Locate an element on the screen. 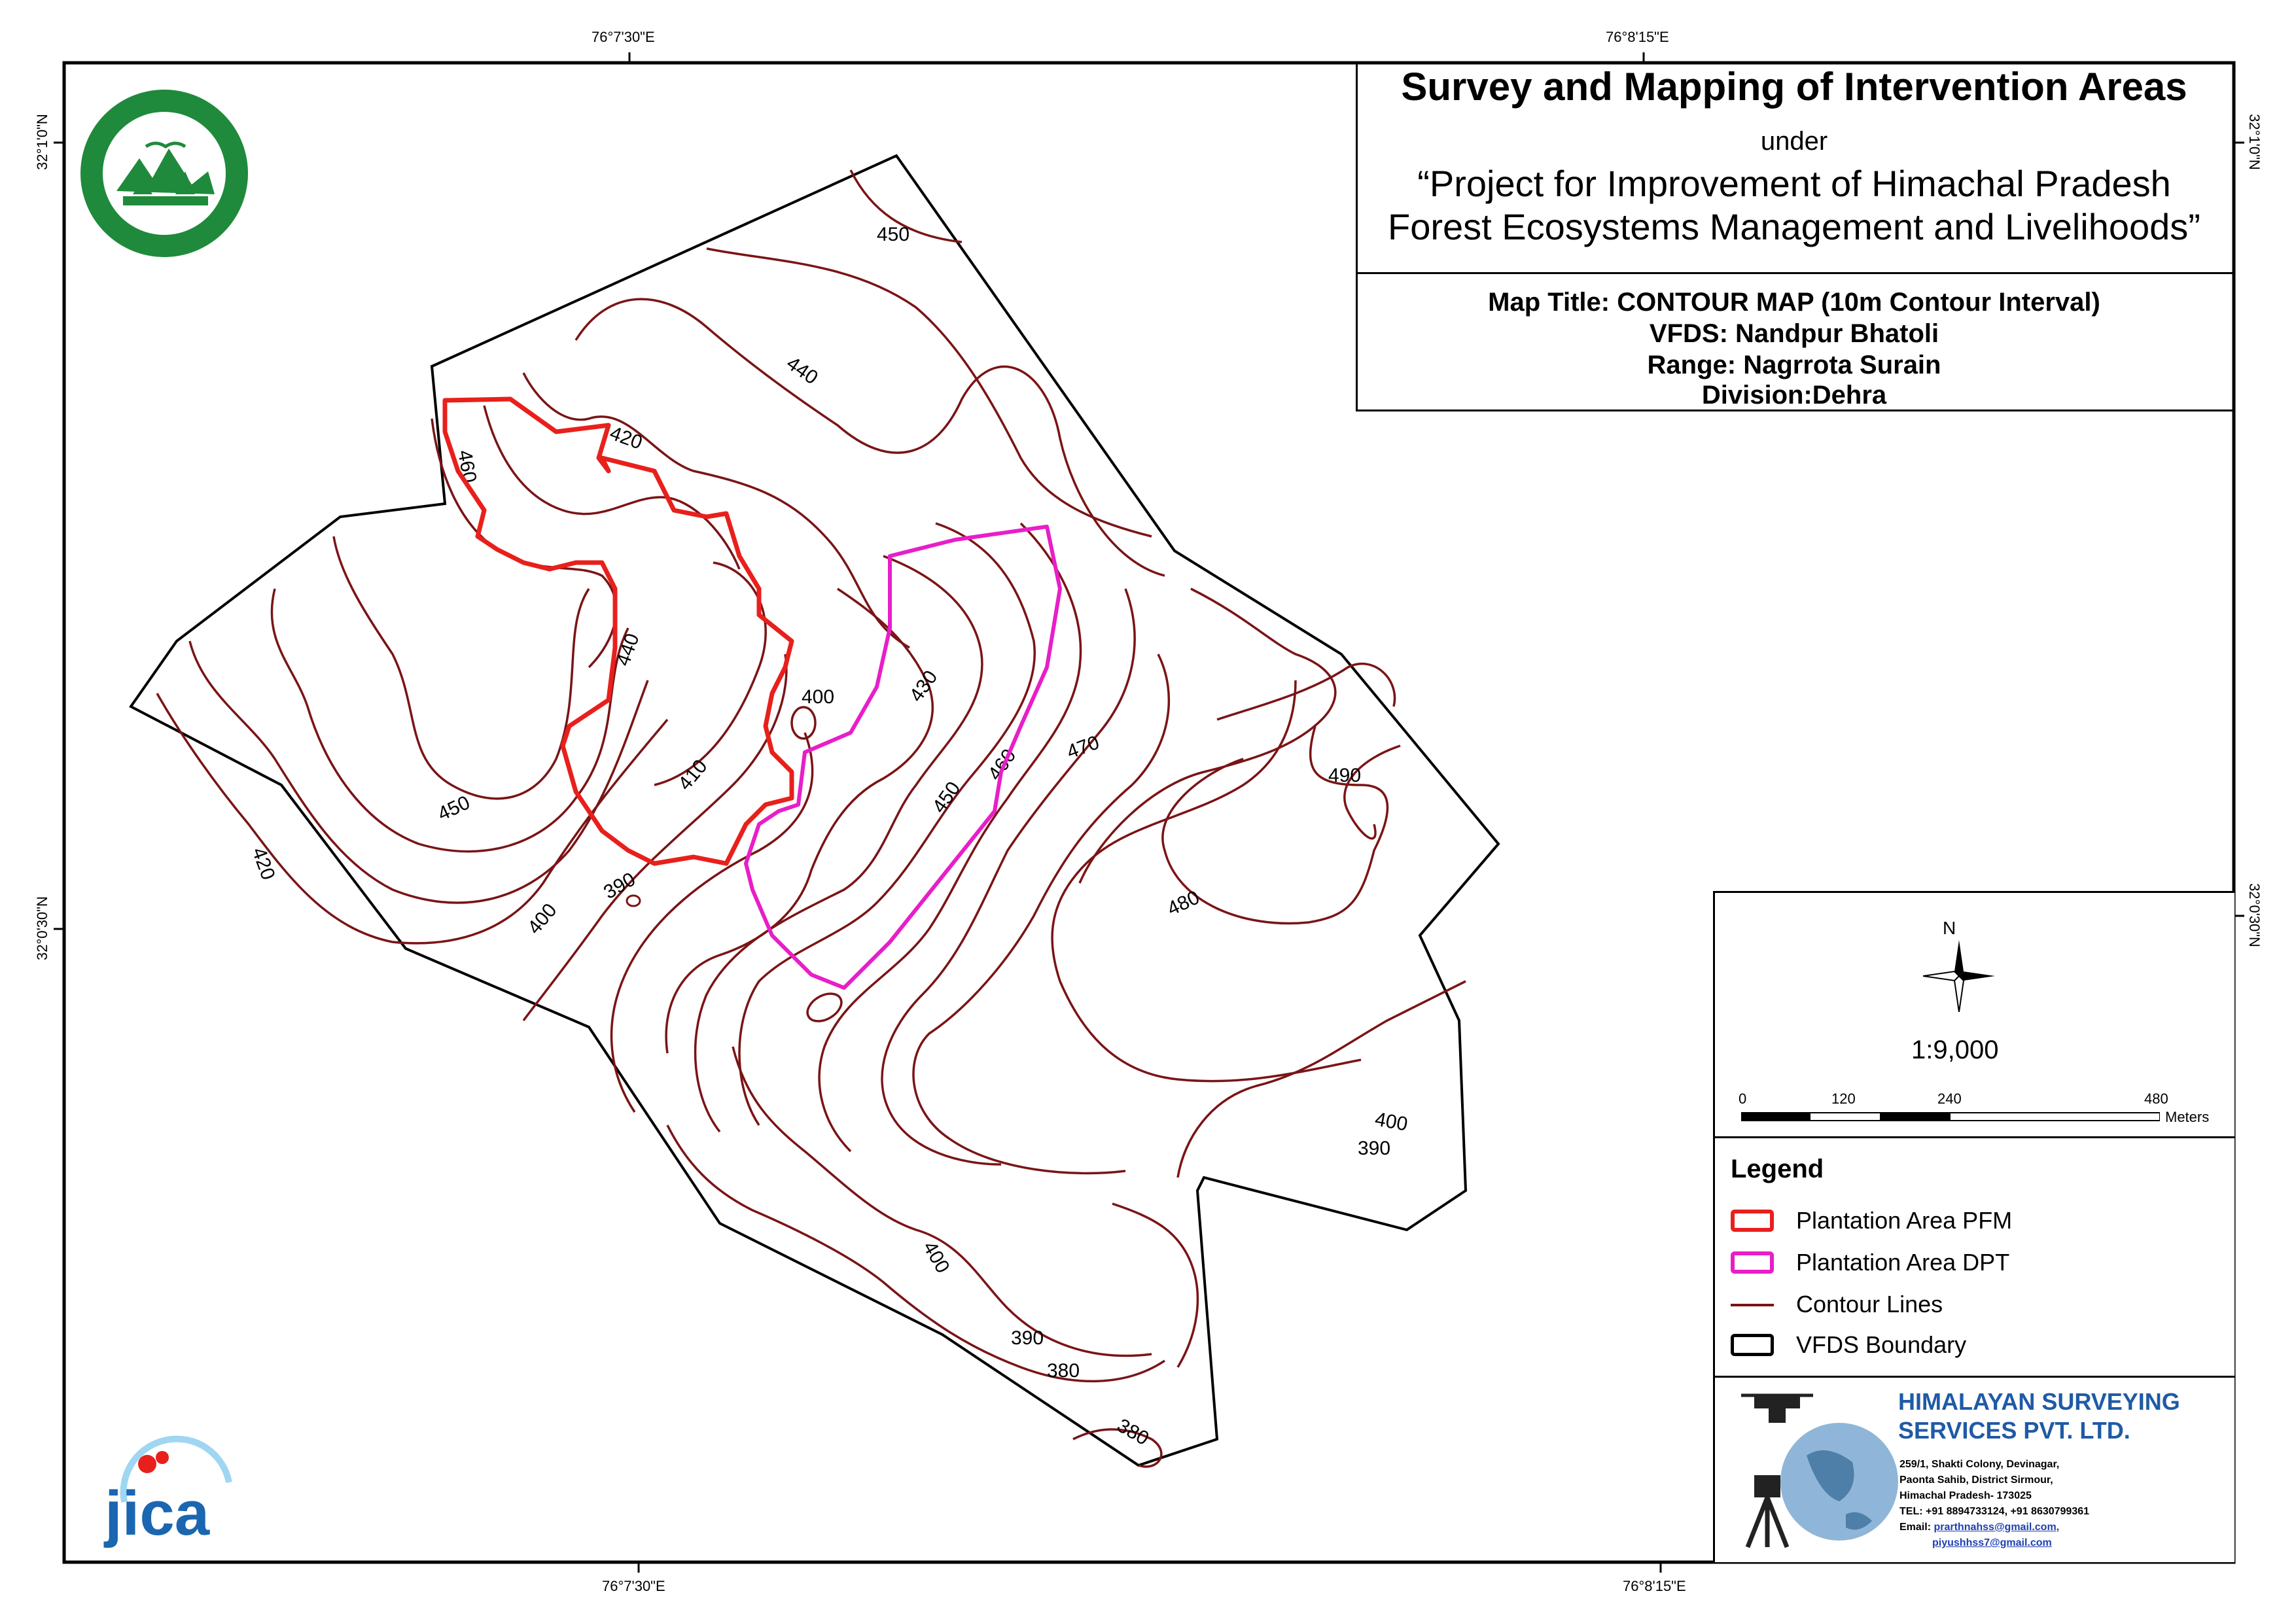 The height and width of the screenshot is (1623, 2296). legend-divider-top is located at coordinates (1974, 1137).